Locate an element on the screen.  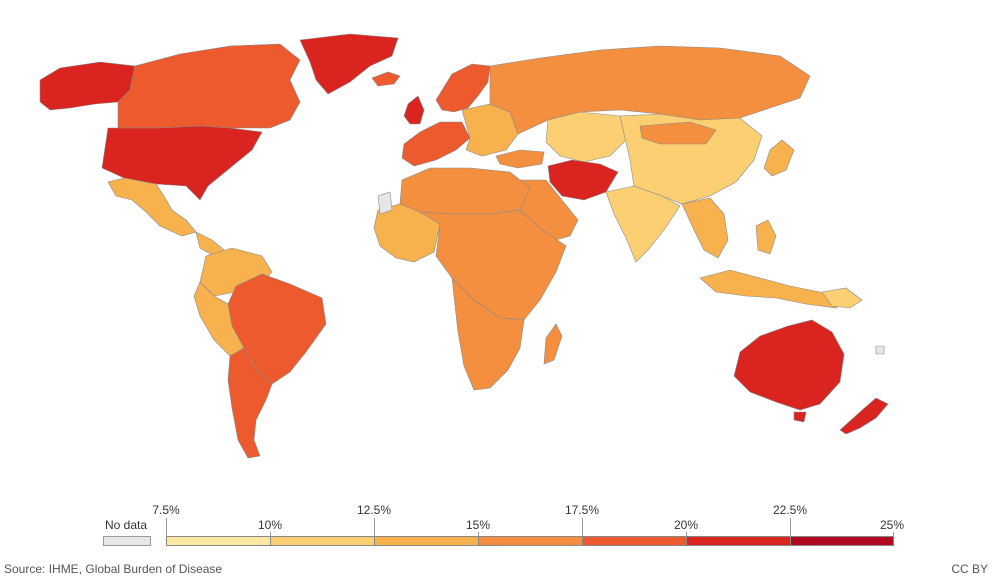
region-southern-africa is located at coordinates (488, 334).